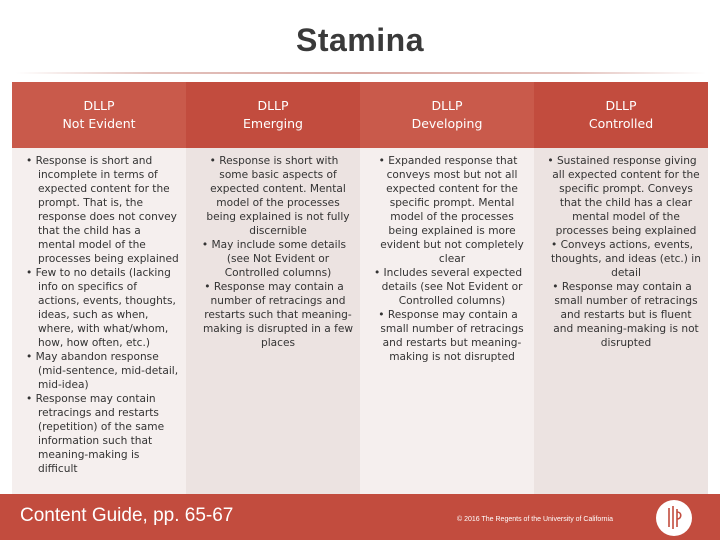  What do you see at coordinates (447, 123) in the screenshot?
I see `column-header-line2: Developing` at bounding box center [447, 123].